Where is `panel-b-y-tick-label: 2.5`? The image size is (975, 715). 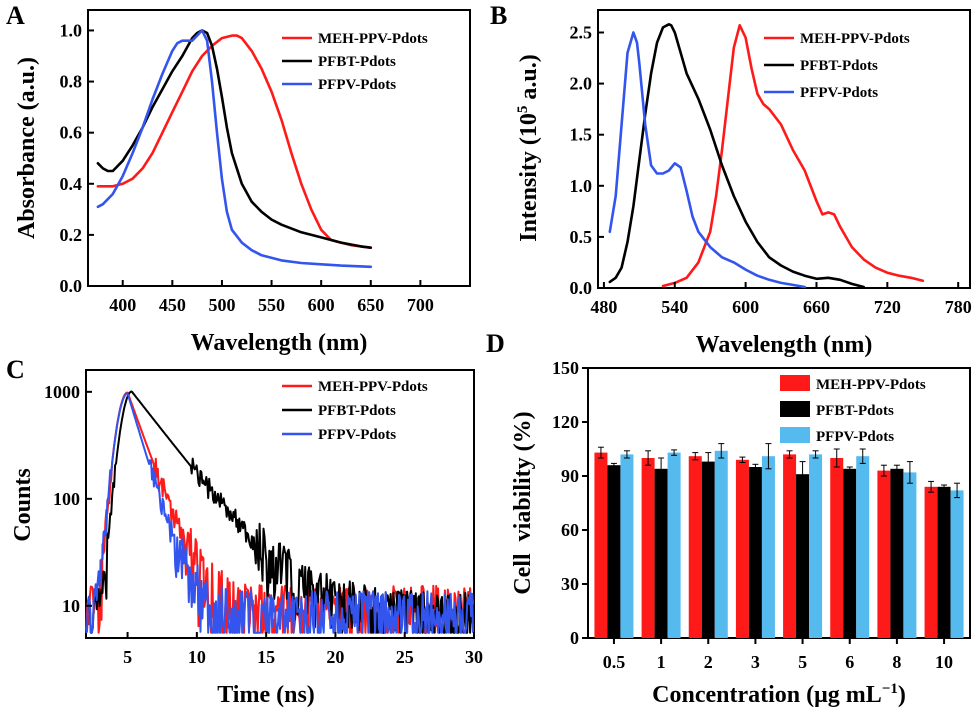
panel-b-y-tick-label: 2.5 is located at coordinates (581, 32).